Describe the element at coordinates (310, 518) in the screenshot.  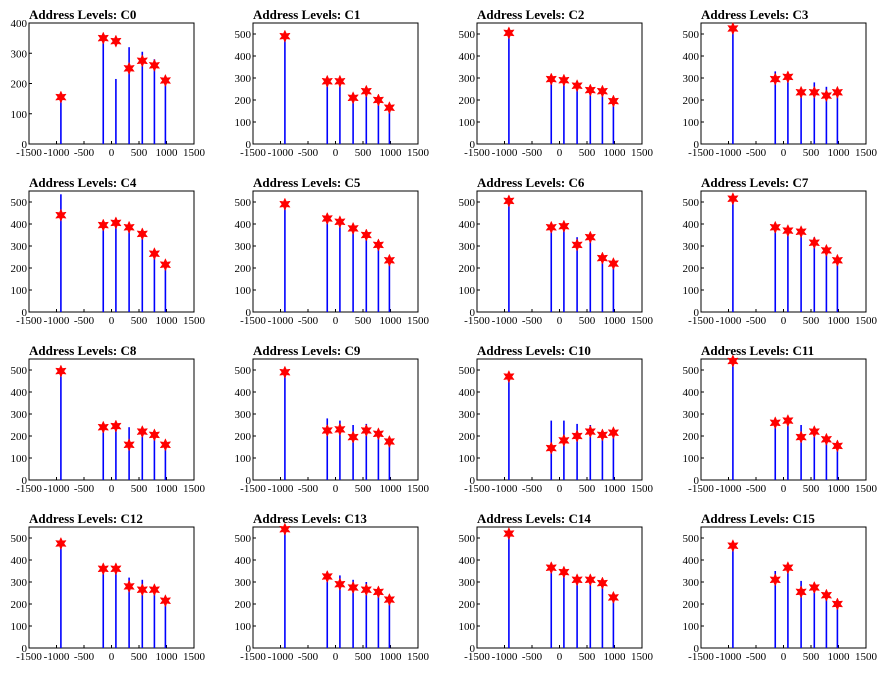
I see `chart-title: Address Levels: C13` at that location.